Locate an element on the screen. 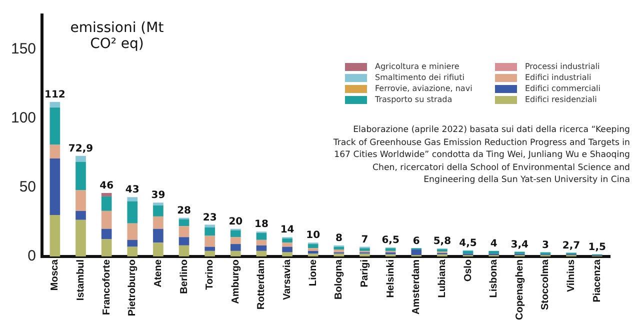 This screenshot has height=323, width=640. total-label: 3,4 is located at coordinates (519, 244).